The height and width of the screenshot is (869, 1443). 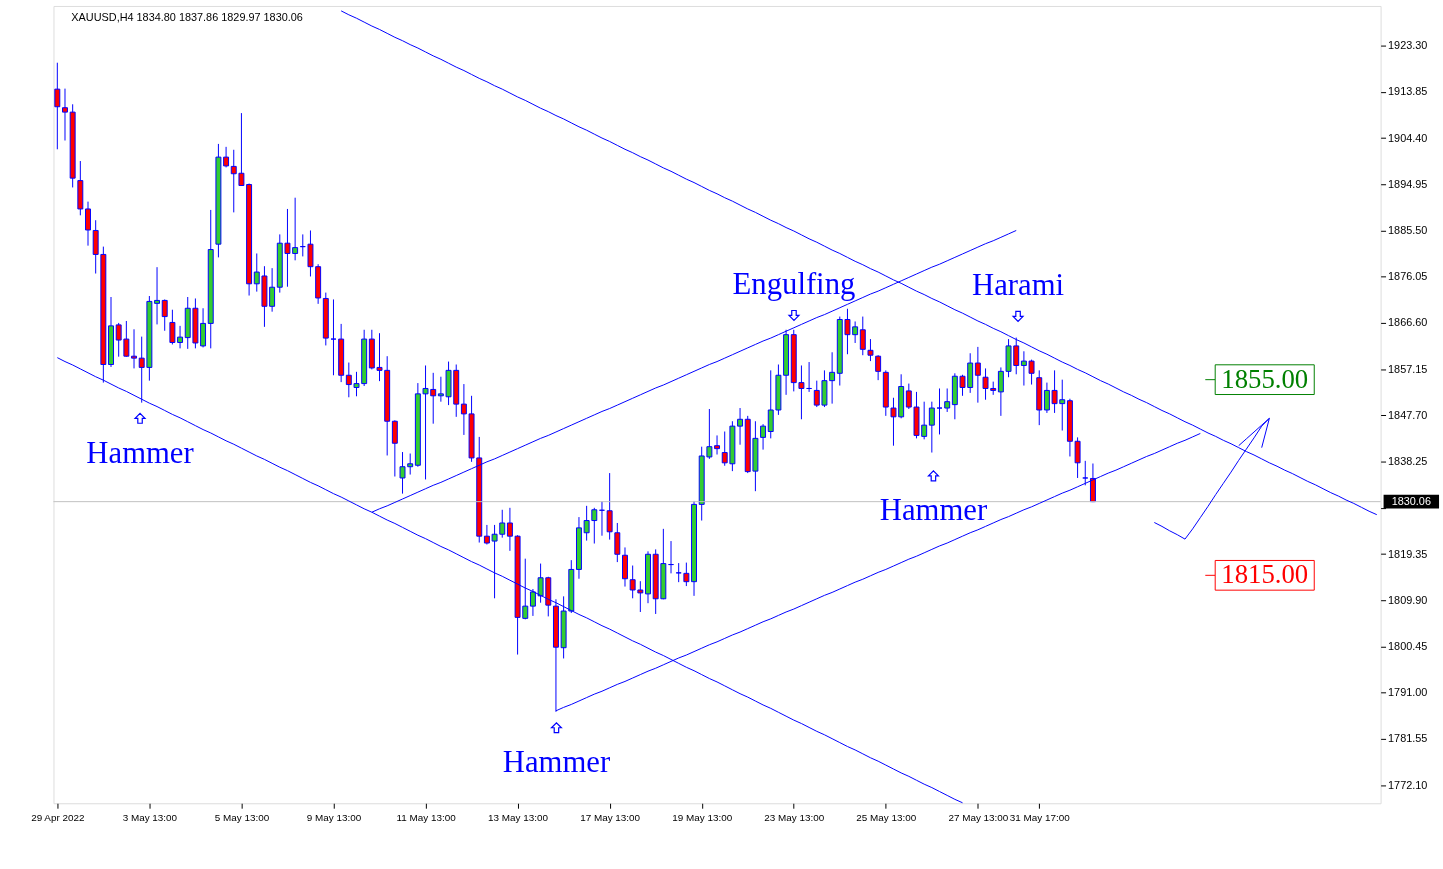 What do you see at coordinates (426, 817) in the screenshot?
I see `x-tick-label: 11 May 13:00` at bounding box center [426, 817].